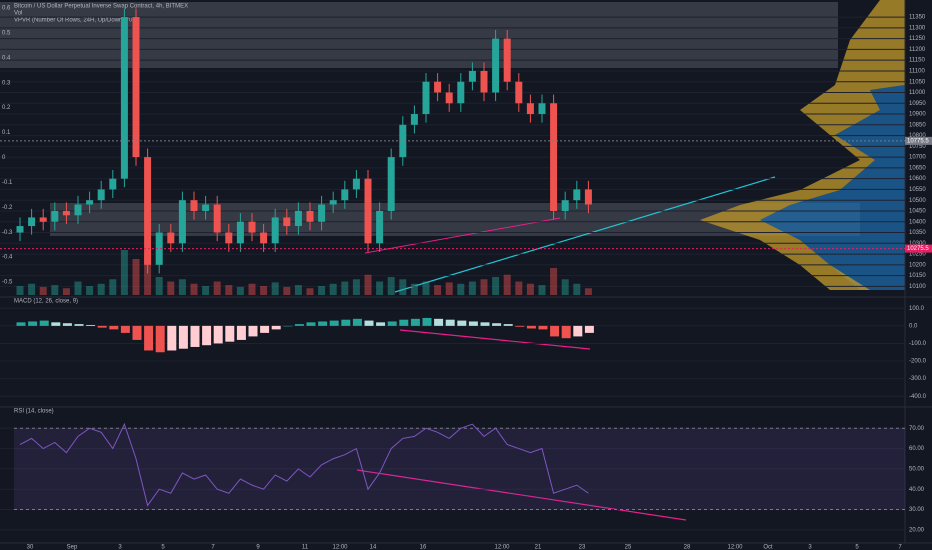  What do you see at coordinates (72, 547) in the screenshot?
I see `x-tick-label: Sep` at bounding box center [72, 547].